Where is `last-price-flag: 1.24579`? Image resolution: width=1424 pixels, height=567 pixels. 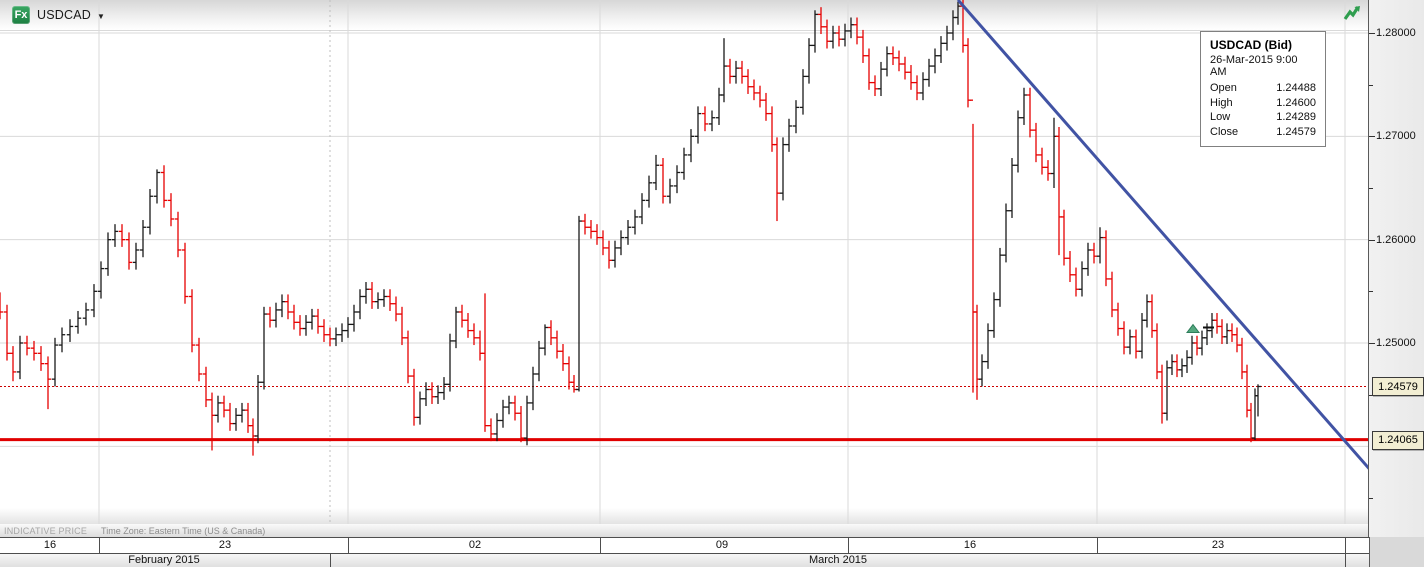 last-price-flag: 1.24579 is located at coordinates (1398, 387).